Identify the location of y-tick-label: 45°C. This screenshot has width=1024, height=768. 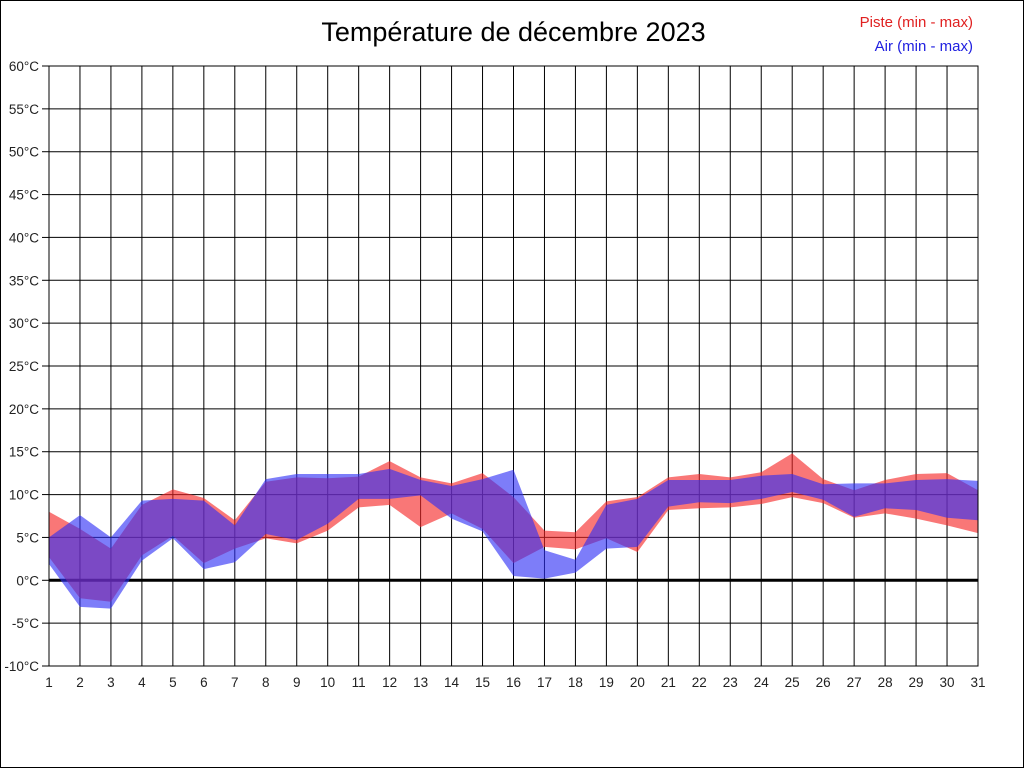
(24, 195).